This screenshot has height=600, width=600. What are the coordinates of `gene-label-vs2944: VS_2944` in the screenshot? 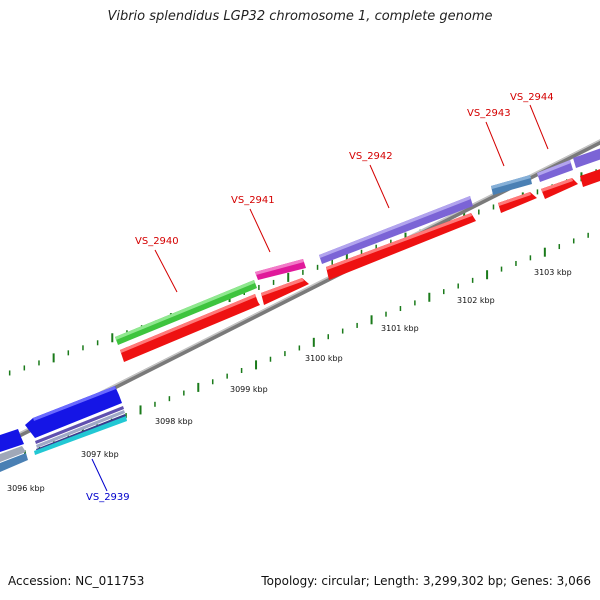 It's located at (532, 97).